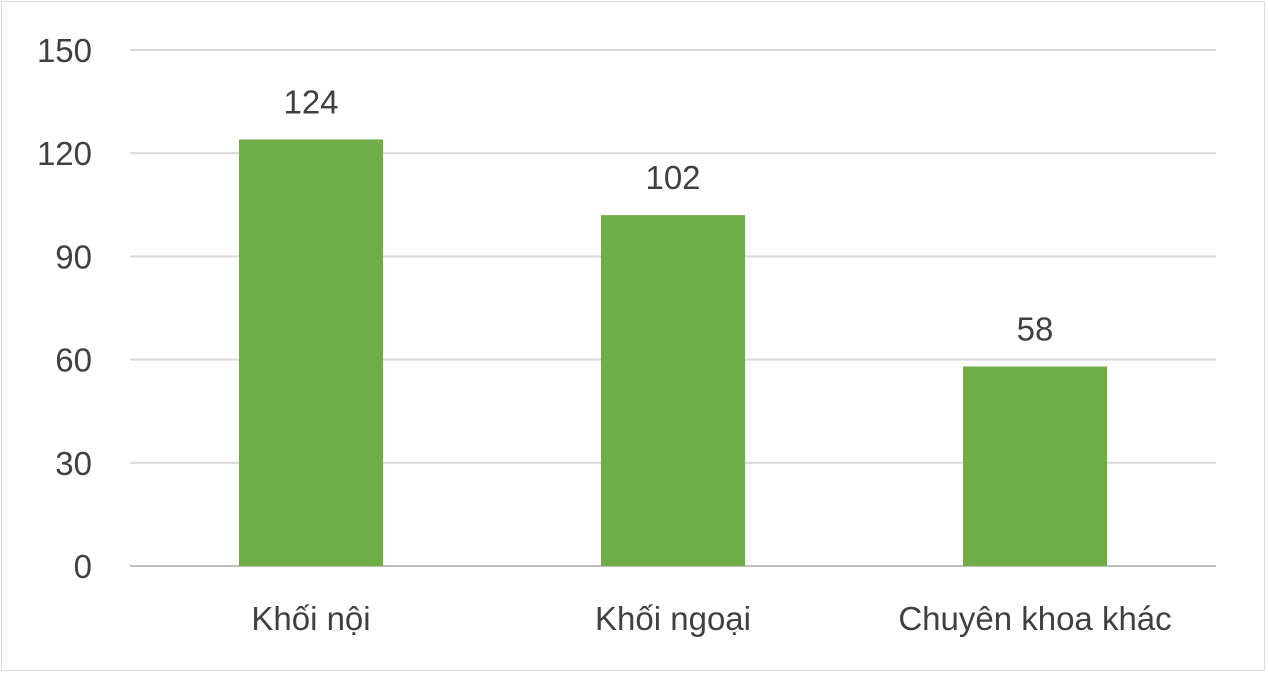 This screenshot has height=674, width=1268. I want to click on y-tick-label: 30, so click(73, 463).